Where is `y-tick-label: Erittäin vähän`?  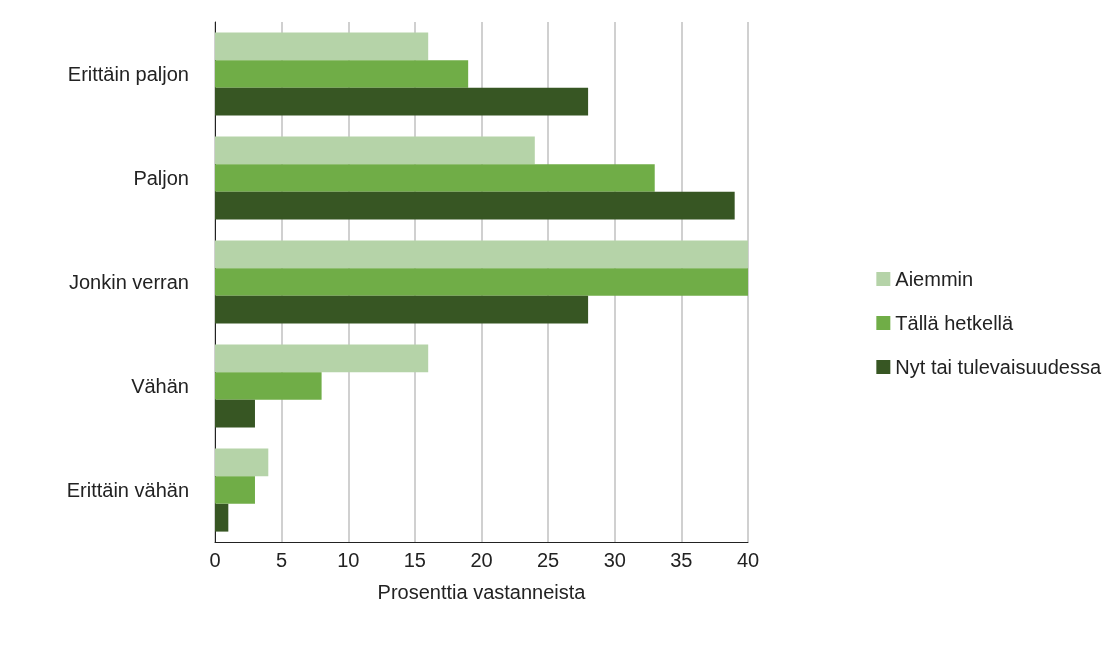
y-tick-label: Erittäin vähän is located at coordinates (127, 490).